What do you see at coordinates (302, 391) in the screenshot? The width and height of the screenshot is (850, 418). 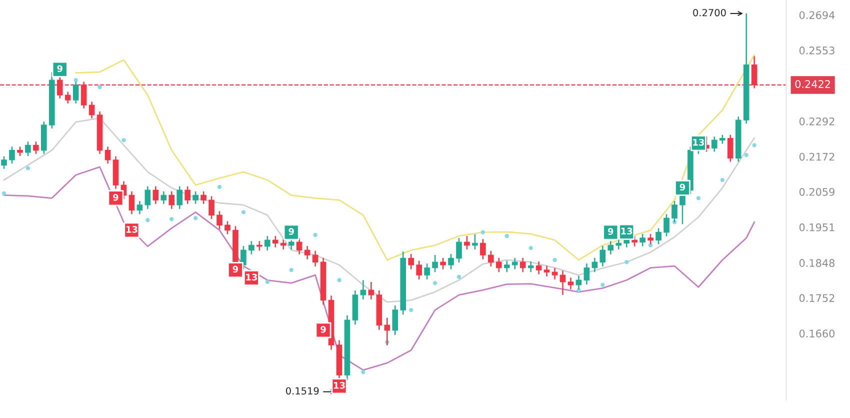 I see `annotation: 0.1519` at bounding box center [302, 391].